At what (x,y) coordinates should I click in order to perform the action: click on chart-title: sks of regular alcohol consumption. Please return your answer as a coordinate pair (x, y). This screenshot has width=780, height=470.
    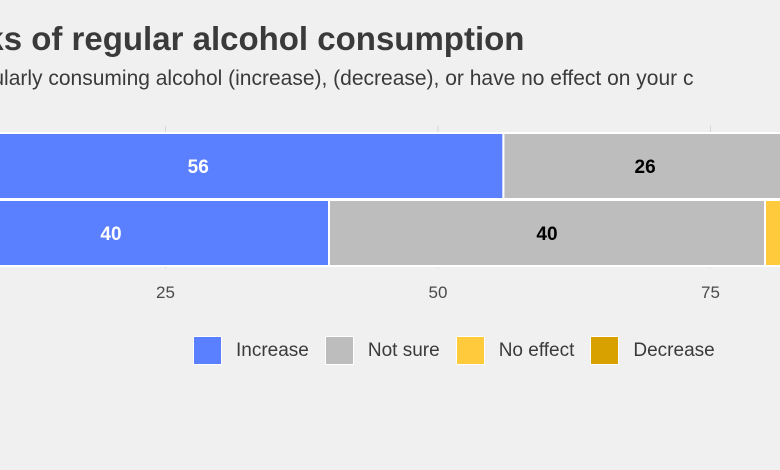
    Looking at the image, I should click on (262, 38).